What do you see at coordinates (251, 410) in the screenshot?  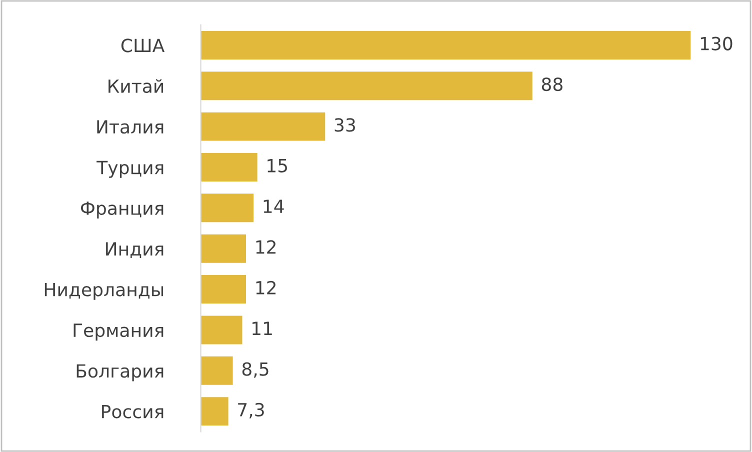 I see `data-label: 7,3` at bounding box center [251, 410].